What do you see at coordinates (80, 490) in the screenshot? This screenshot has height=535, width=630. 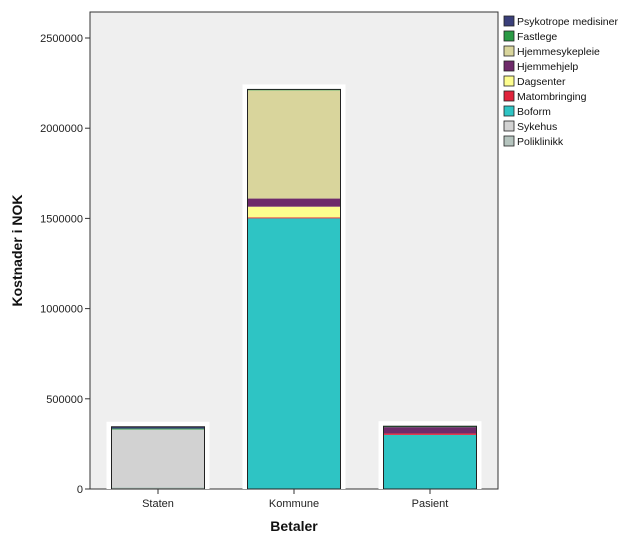 I see `y-tick-label: 0` at bounding box center [80, 490].